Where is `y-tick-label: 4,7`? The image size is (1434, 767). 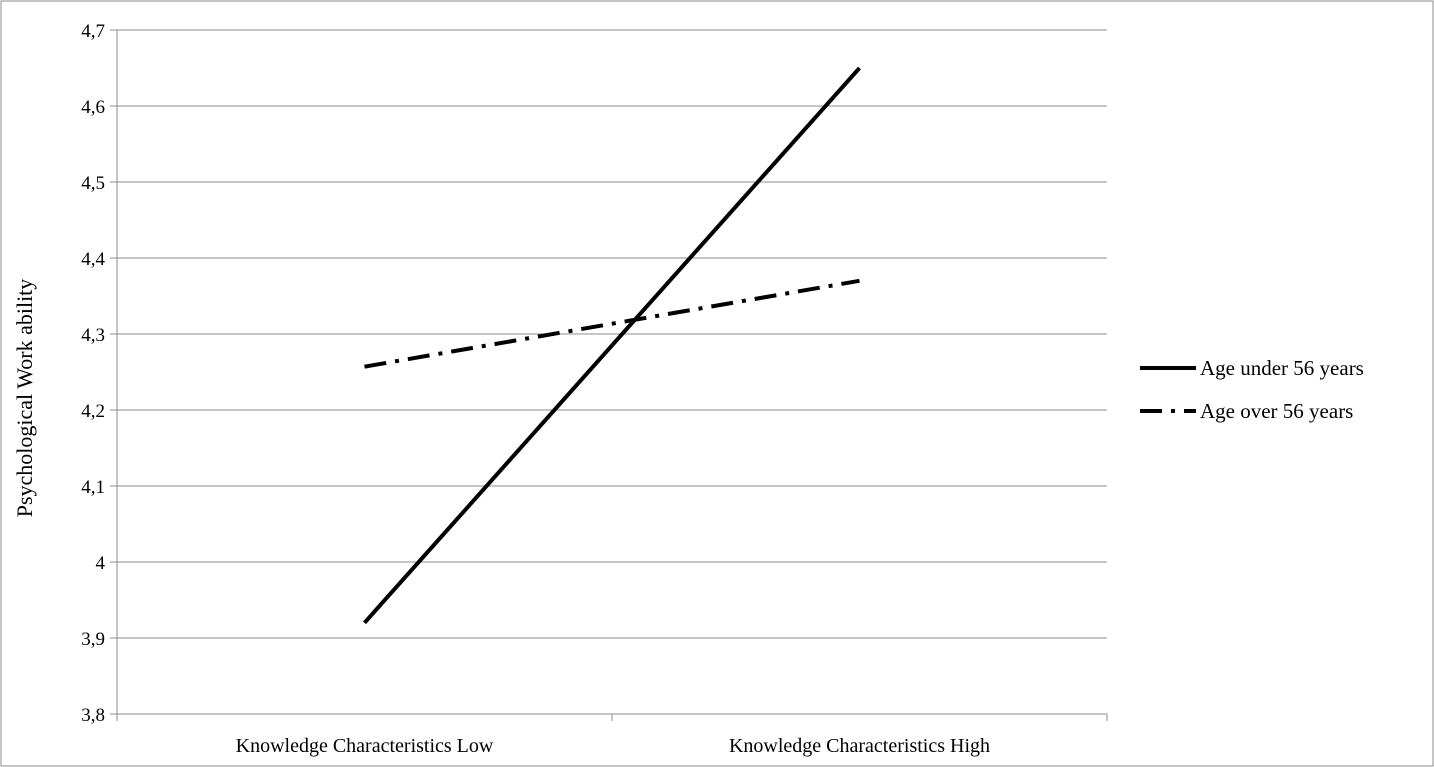
y-tick-label: 4,7 is located at coordinates (93, 31).